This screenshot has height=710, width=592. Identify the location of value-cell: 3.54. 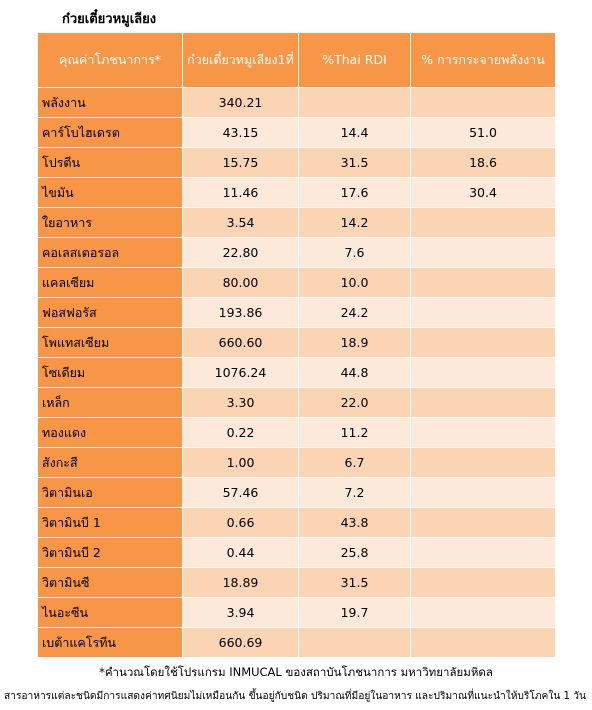
(240, 222).